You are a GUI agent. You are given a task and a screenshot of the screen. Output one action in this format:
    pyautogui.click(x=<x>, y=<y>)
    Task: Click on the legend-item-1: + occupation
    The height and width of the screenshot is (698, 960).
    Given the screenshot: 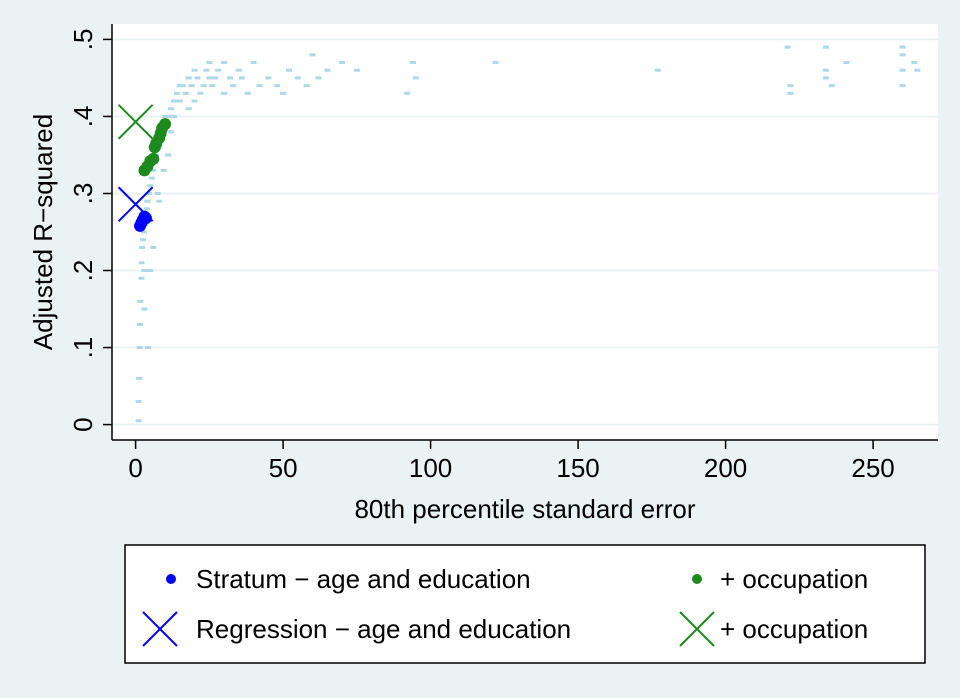 What is the action you would take?
    pyautogui.click(x=780, y=579)
    